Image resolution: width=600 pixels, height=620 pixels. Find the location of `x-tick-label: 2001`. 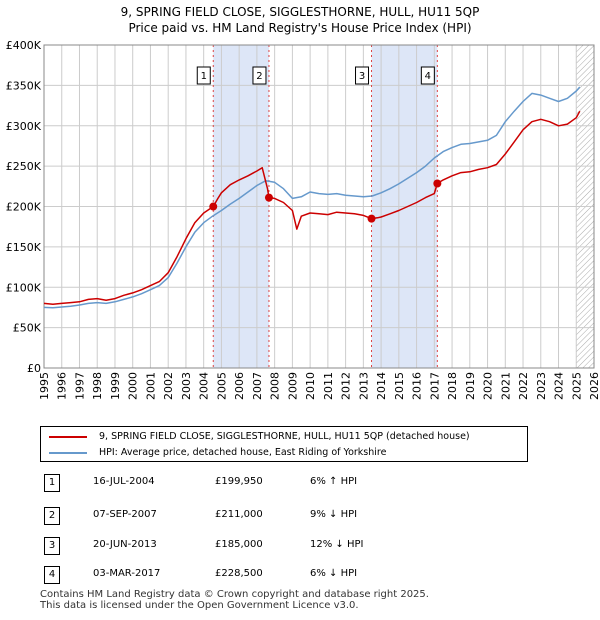

x-tick-label: 2001 is located at coordinates (150, 386).